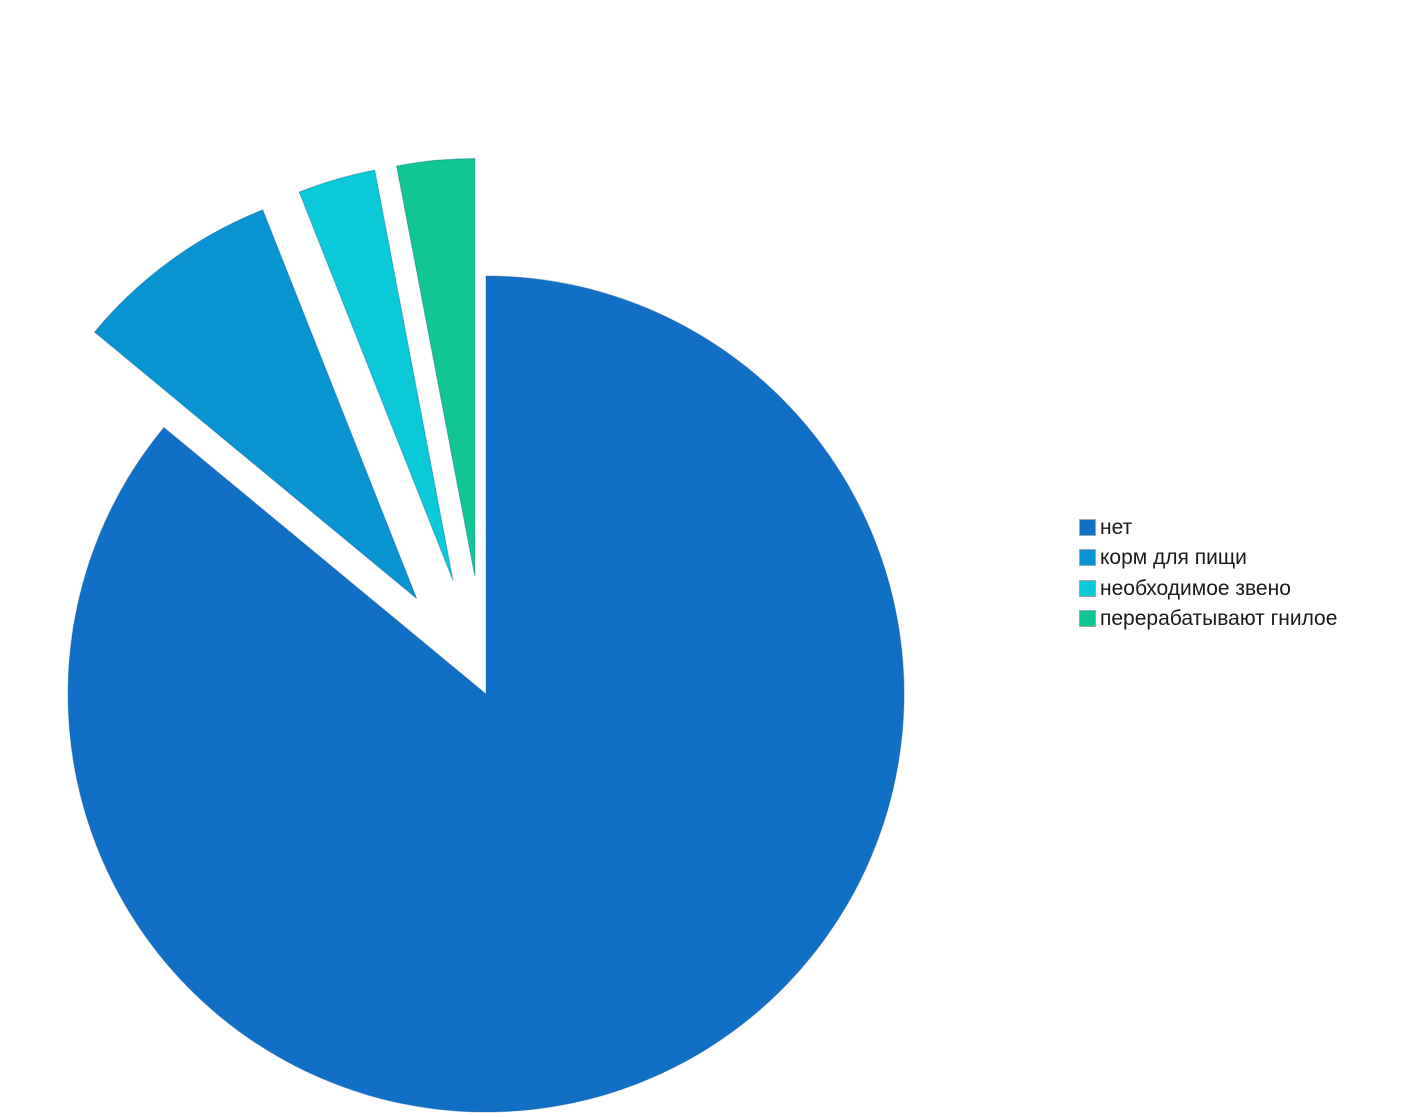  I want to click on legend-label: необходимое звено, so click(1195, 588).